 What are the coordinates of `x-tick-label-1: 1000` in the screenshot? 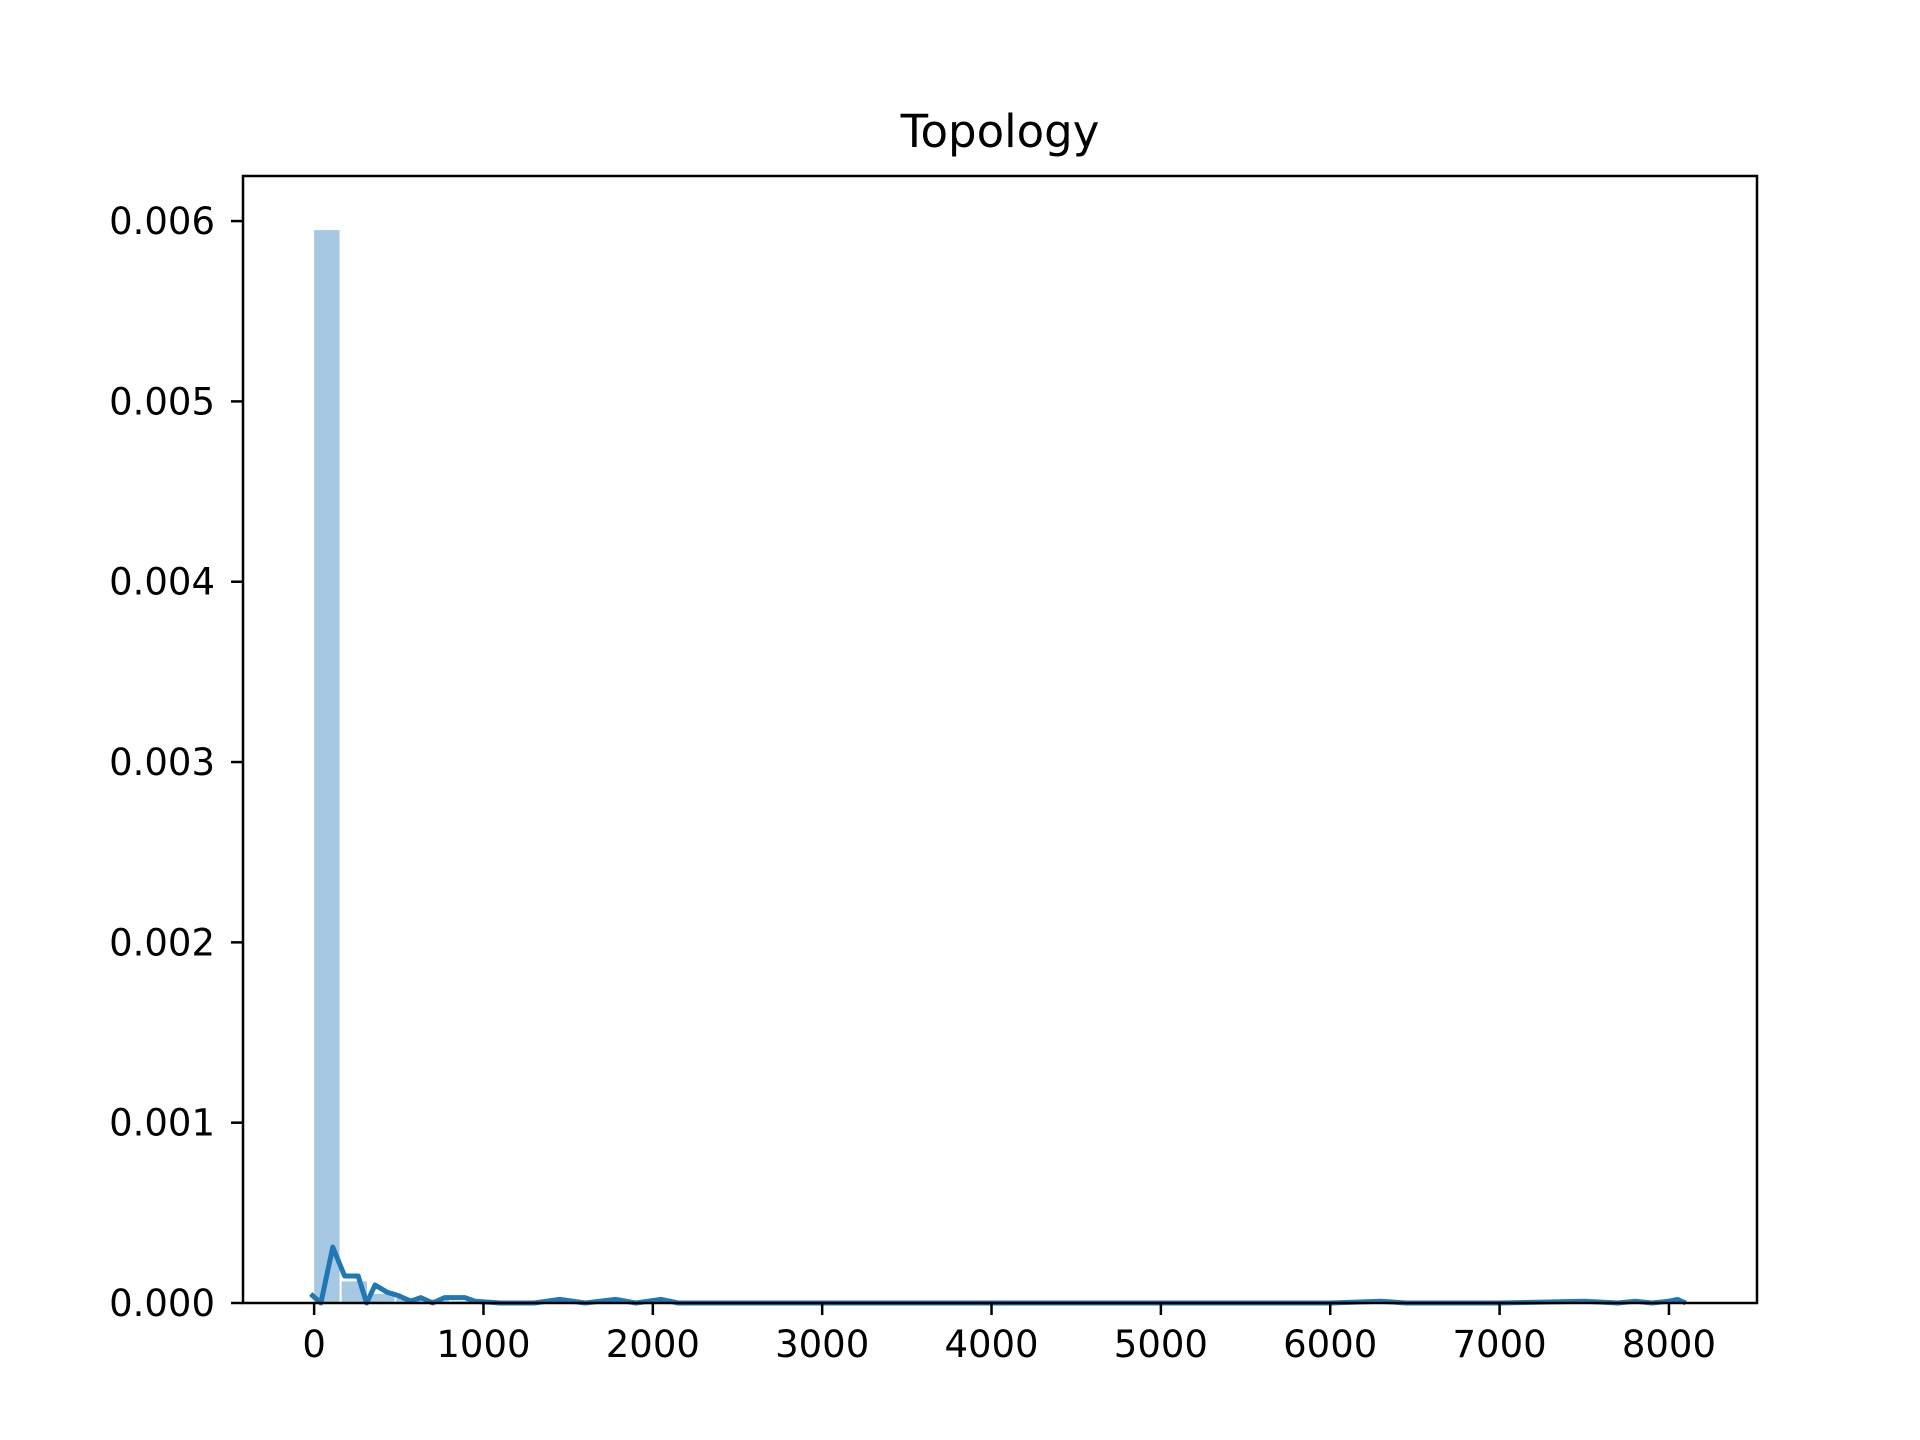 It's located at (483, 1344).